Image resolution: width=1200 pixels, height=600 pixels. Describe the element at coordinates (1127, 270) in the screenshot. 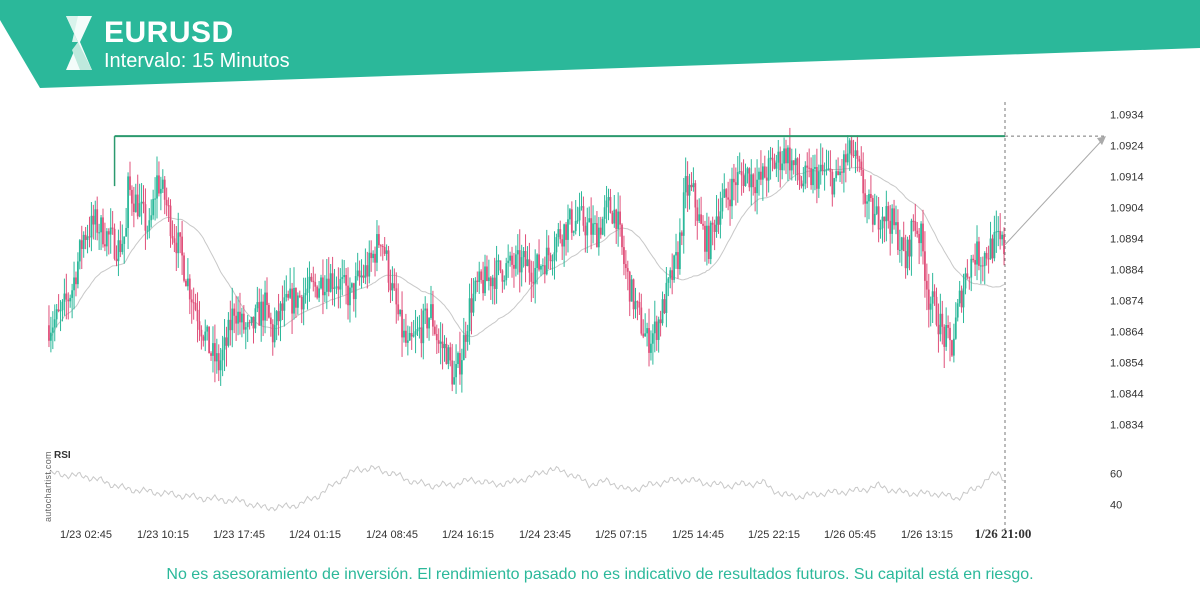

I see `y-tick-label: 1.0884` at that location.